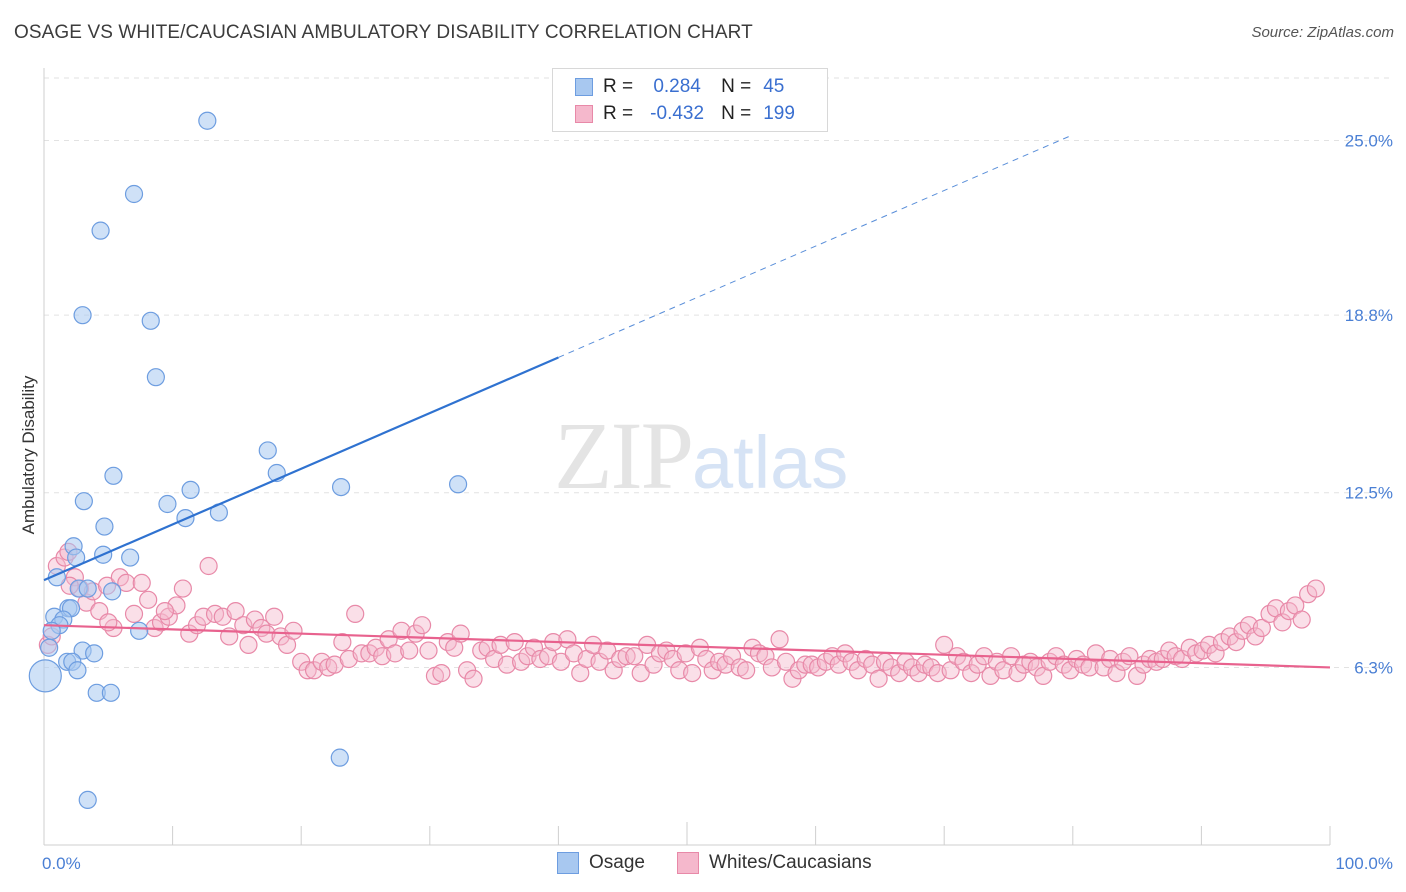  I want to click on watermark-zip: ZIP, so click(624, 455).